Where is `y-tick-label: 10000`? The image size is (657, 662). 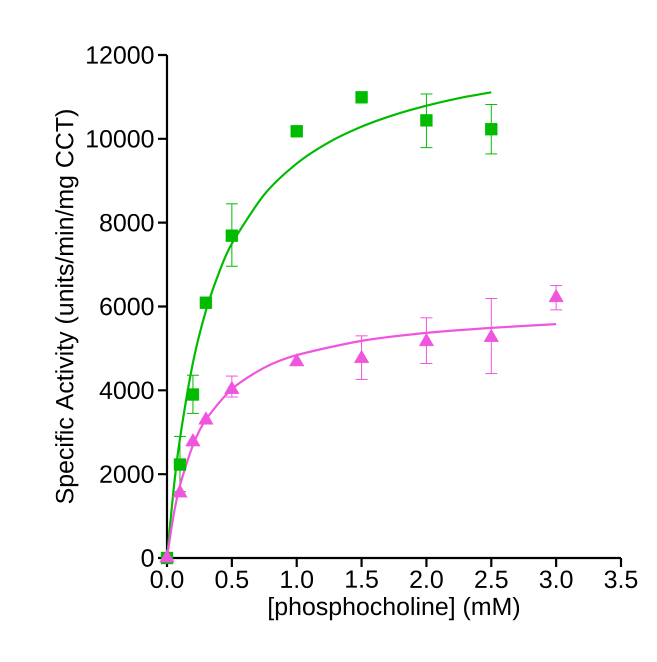 y-tick-label: 10000 is located at coordinates (120, 139).